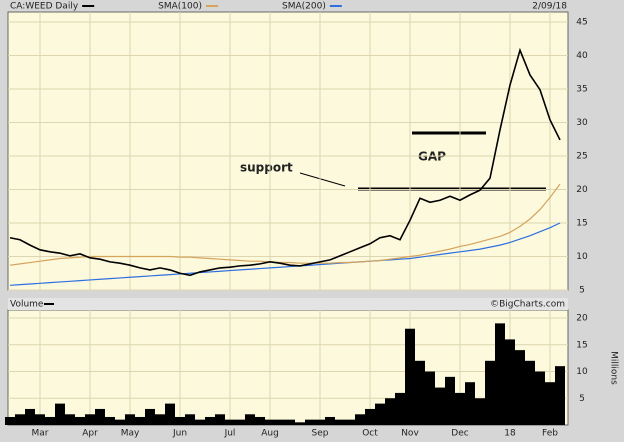 The image size is (624, 442). What do you see at coordinates (582, 56) in the screenshot?
I see `y-tick-label: 40` at bounding box center [582, 56].